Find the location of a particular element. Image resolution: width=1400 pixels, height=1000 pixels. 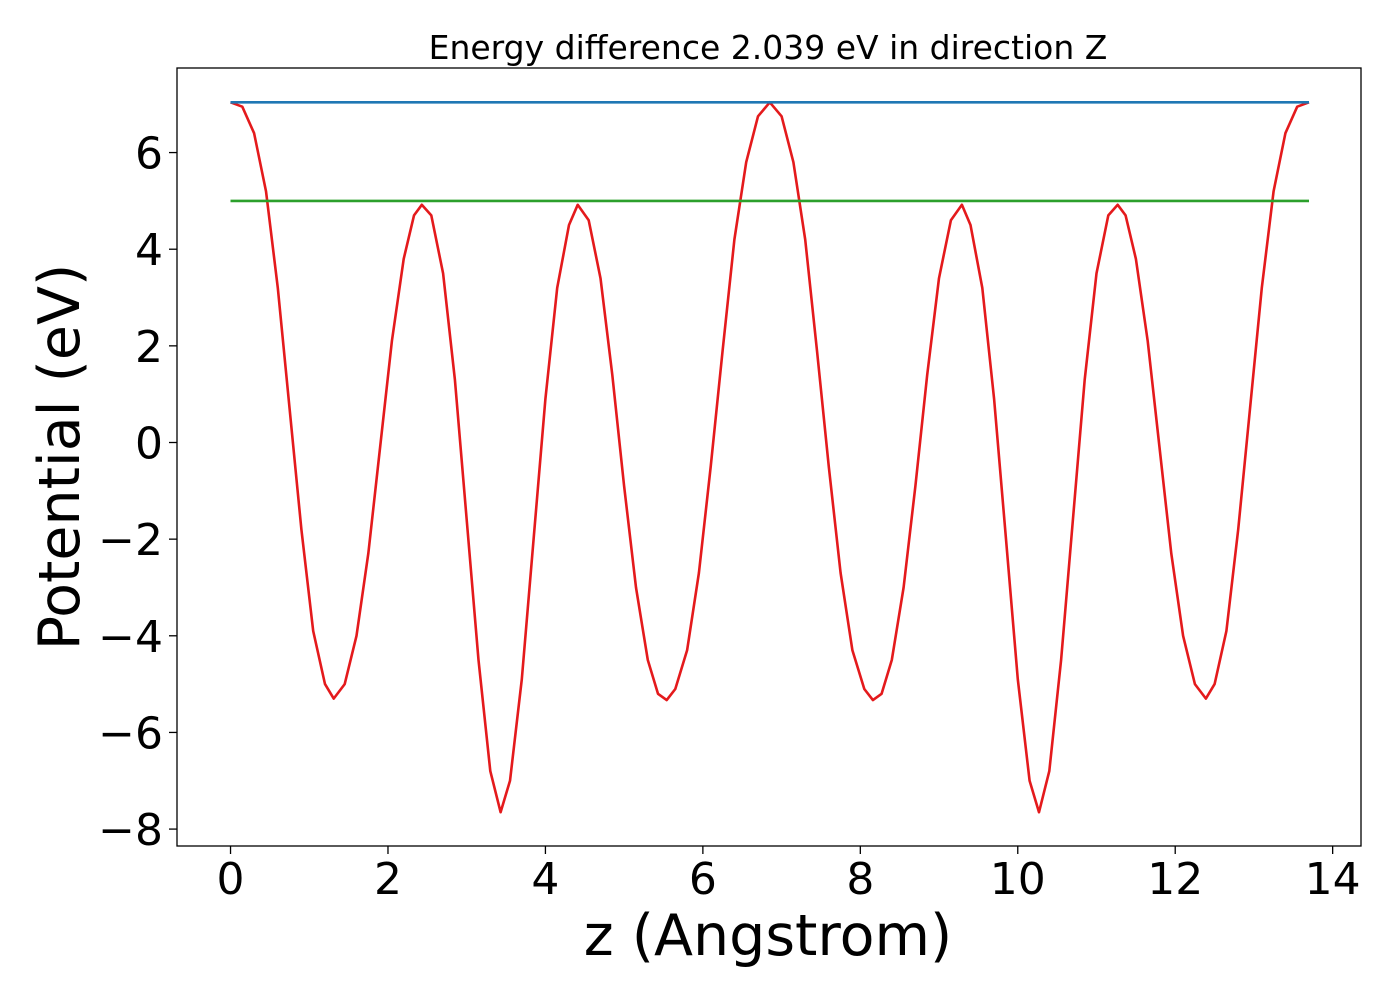

x-axis-label: z (Angstrom) is located at coordinates (768, 936).